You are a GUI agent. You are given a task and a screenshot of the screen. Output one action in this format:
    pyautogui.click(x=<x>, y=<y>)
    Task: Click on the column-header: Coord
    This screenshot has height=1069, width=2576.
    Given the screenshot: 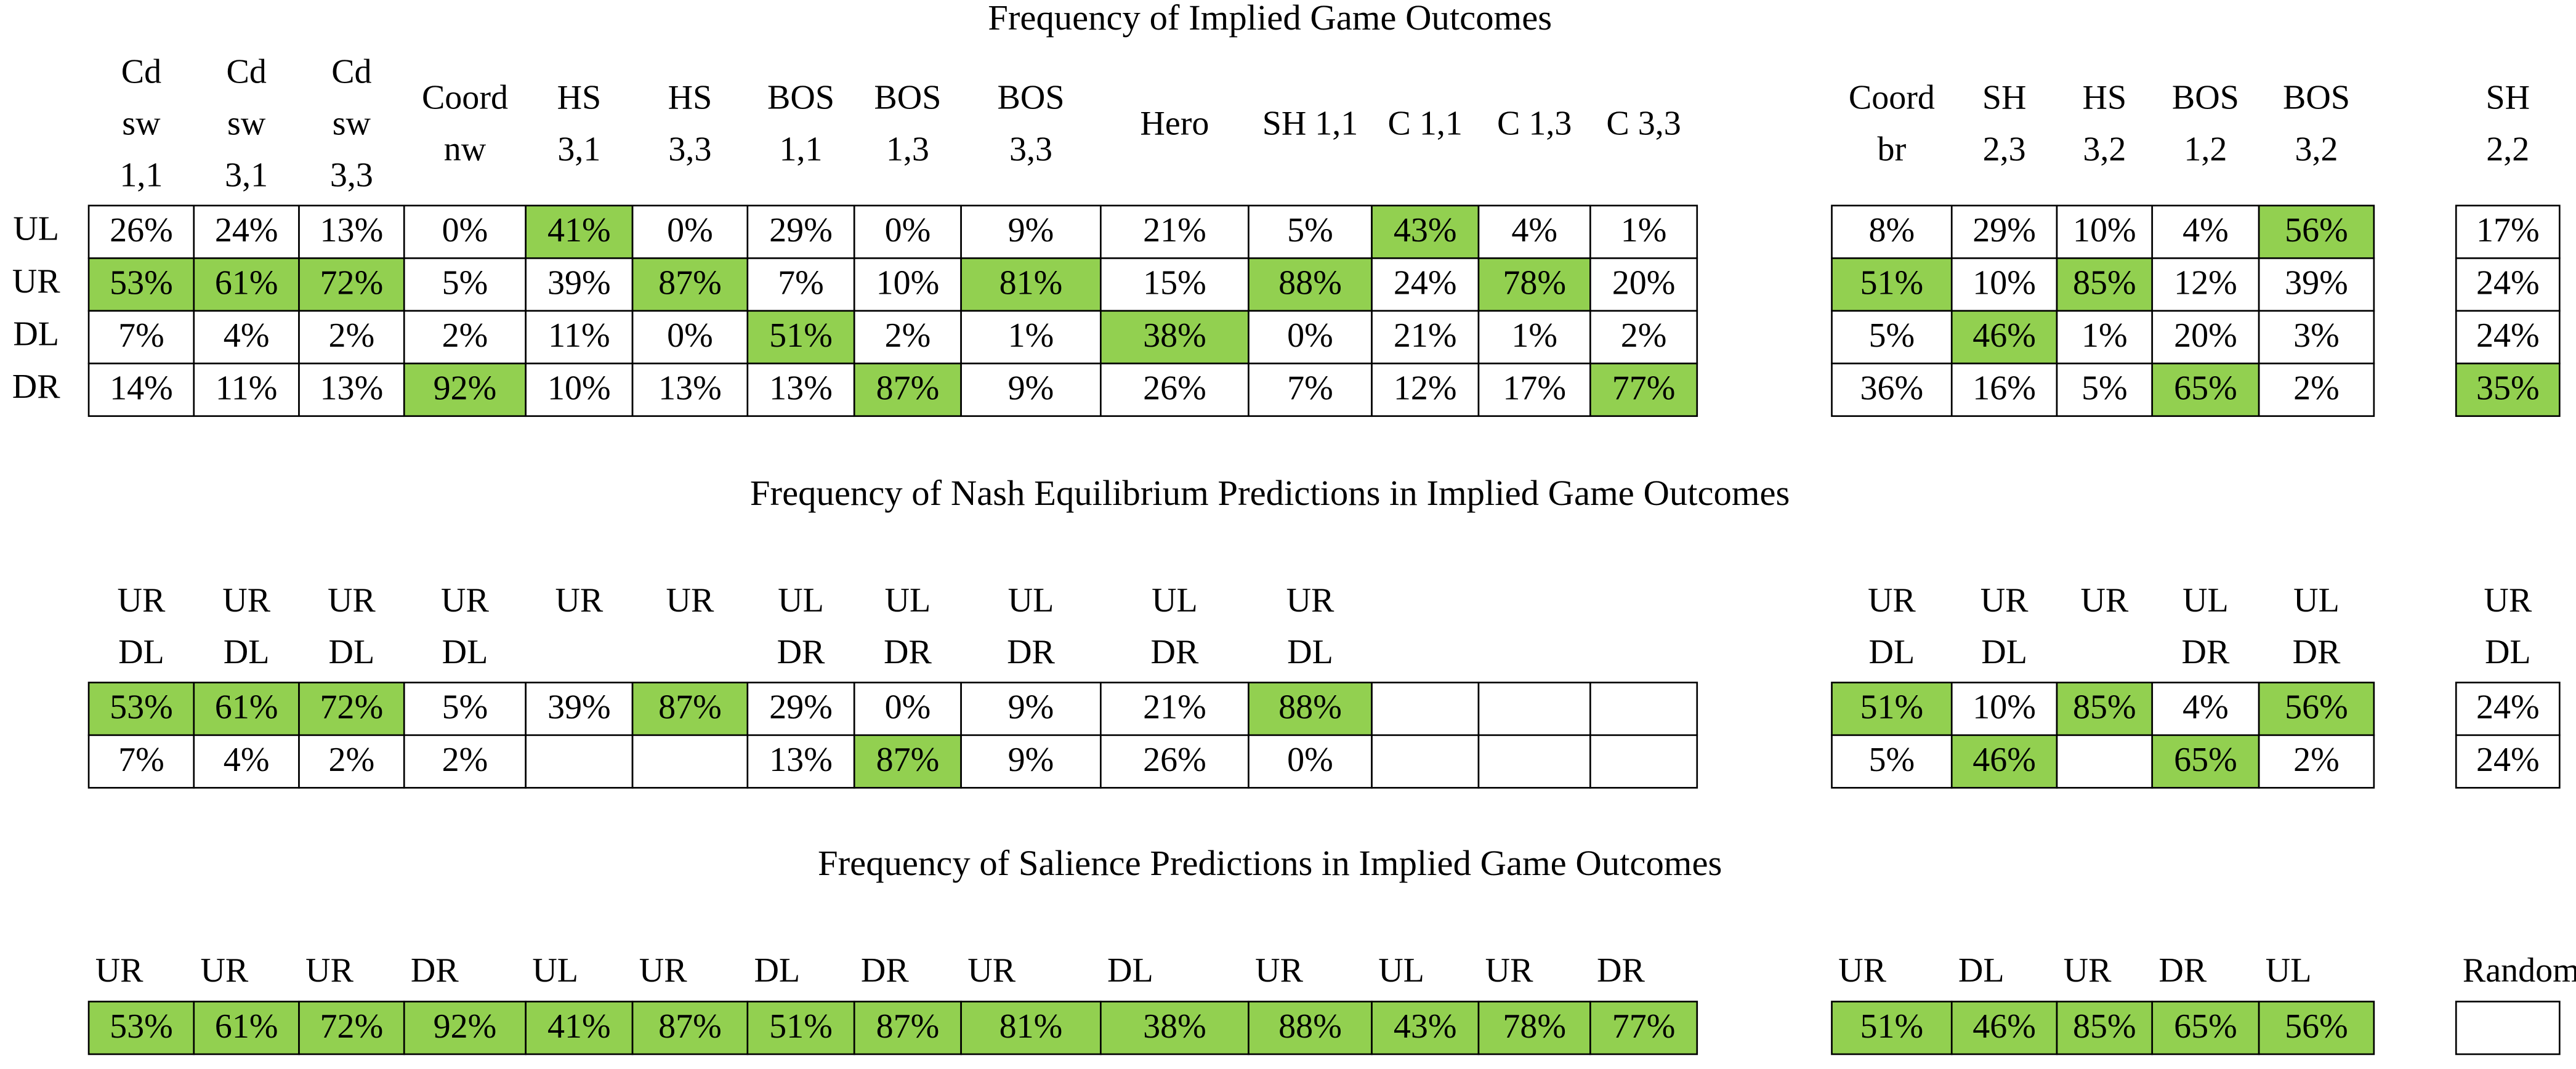 What is the action you would take?
    pyautogui.click(x=465, y=97)
    